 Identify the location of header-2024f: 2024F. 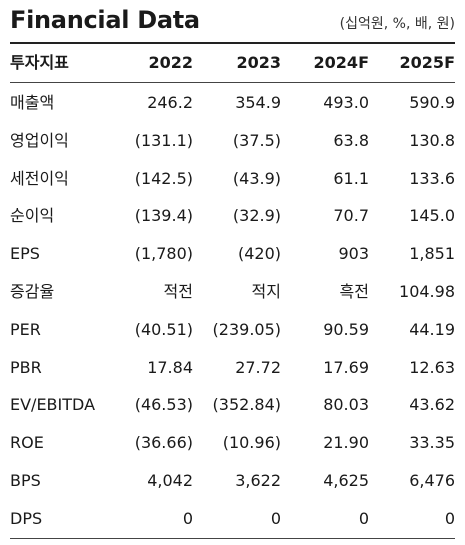
(341, 62).